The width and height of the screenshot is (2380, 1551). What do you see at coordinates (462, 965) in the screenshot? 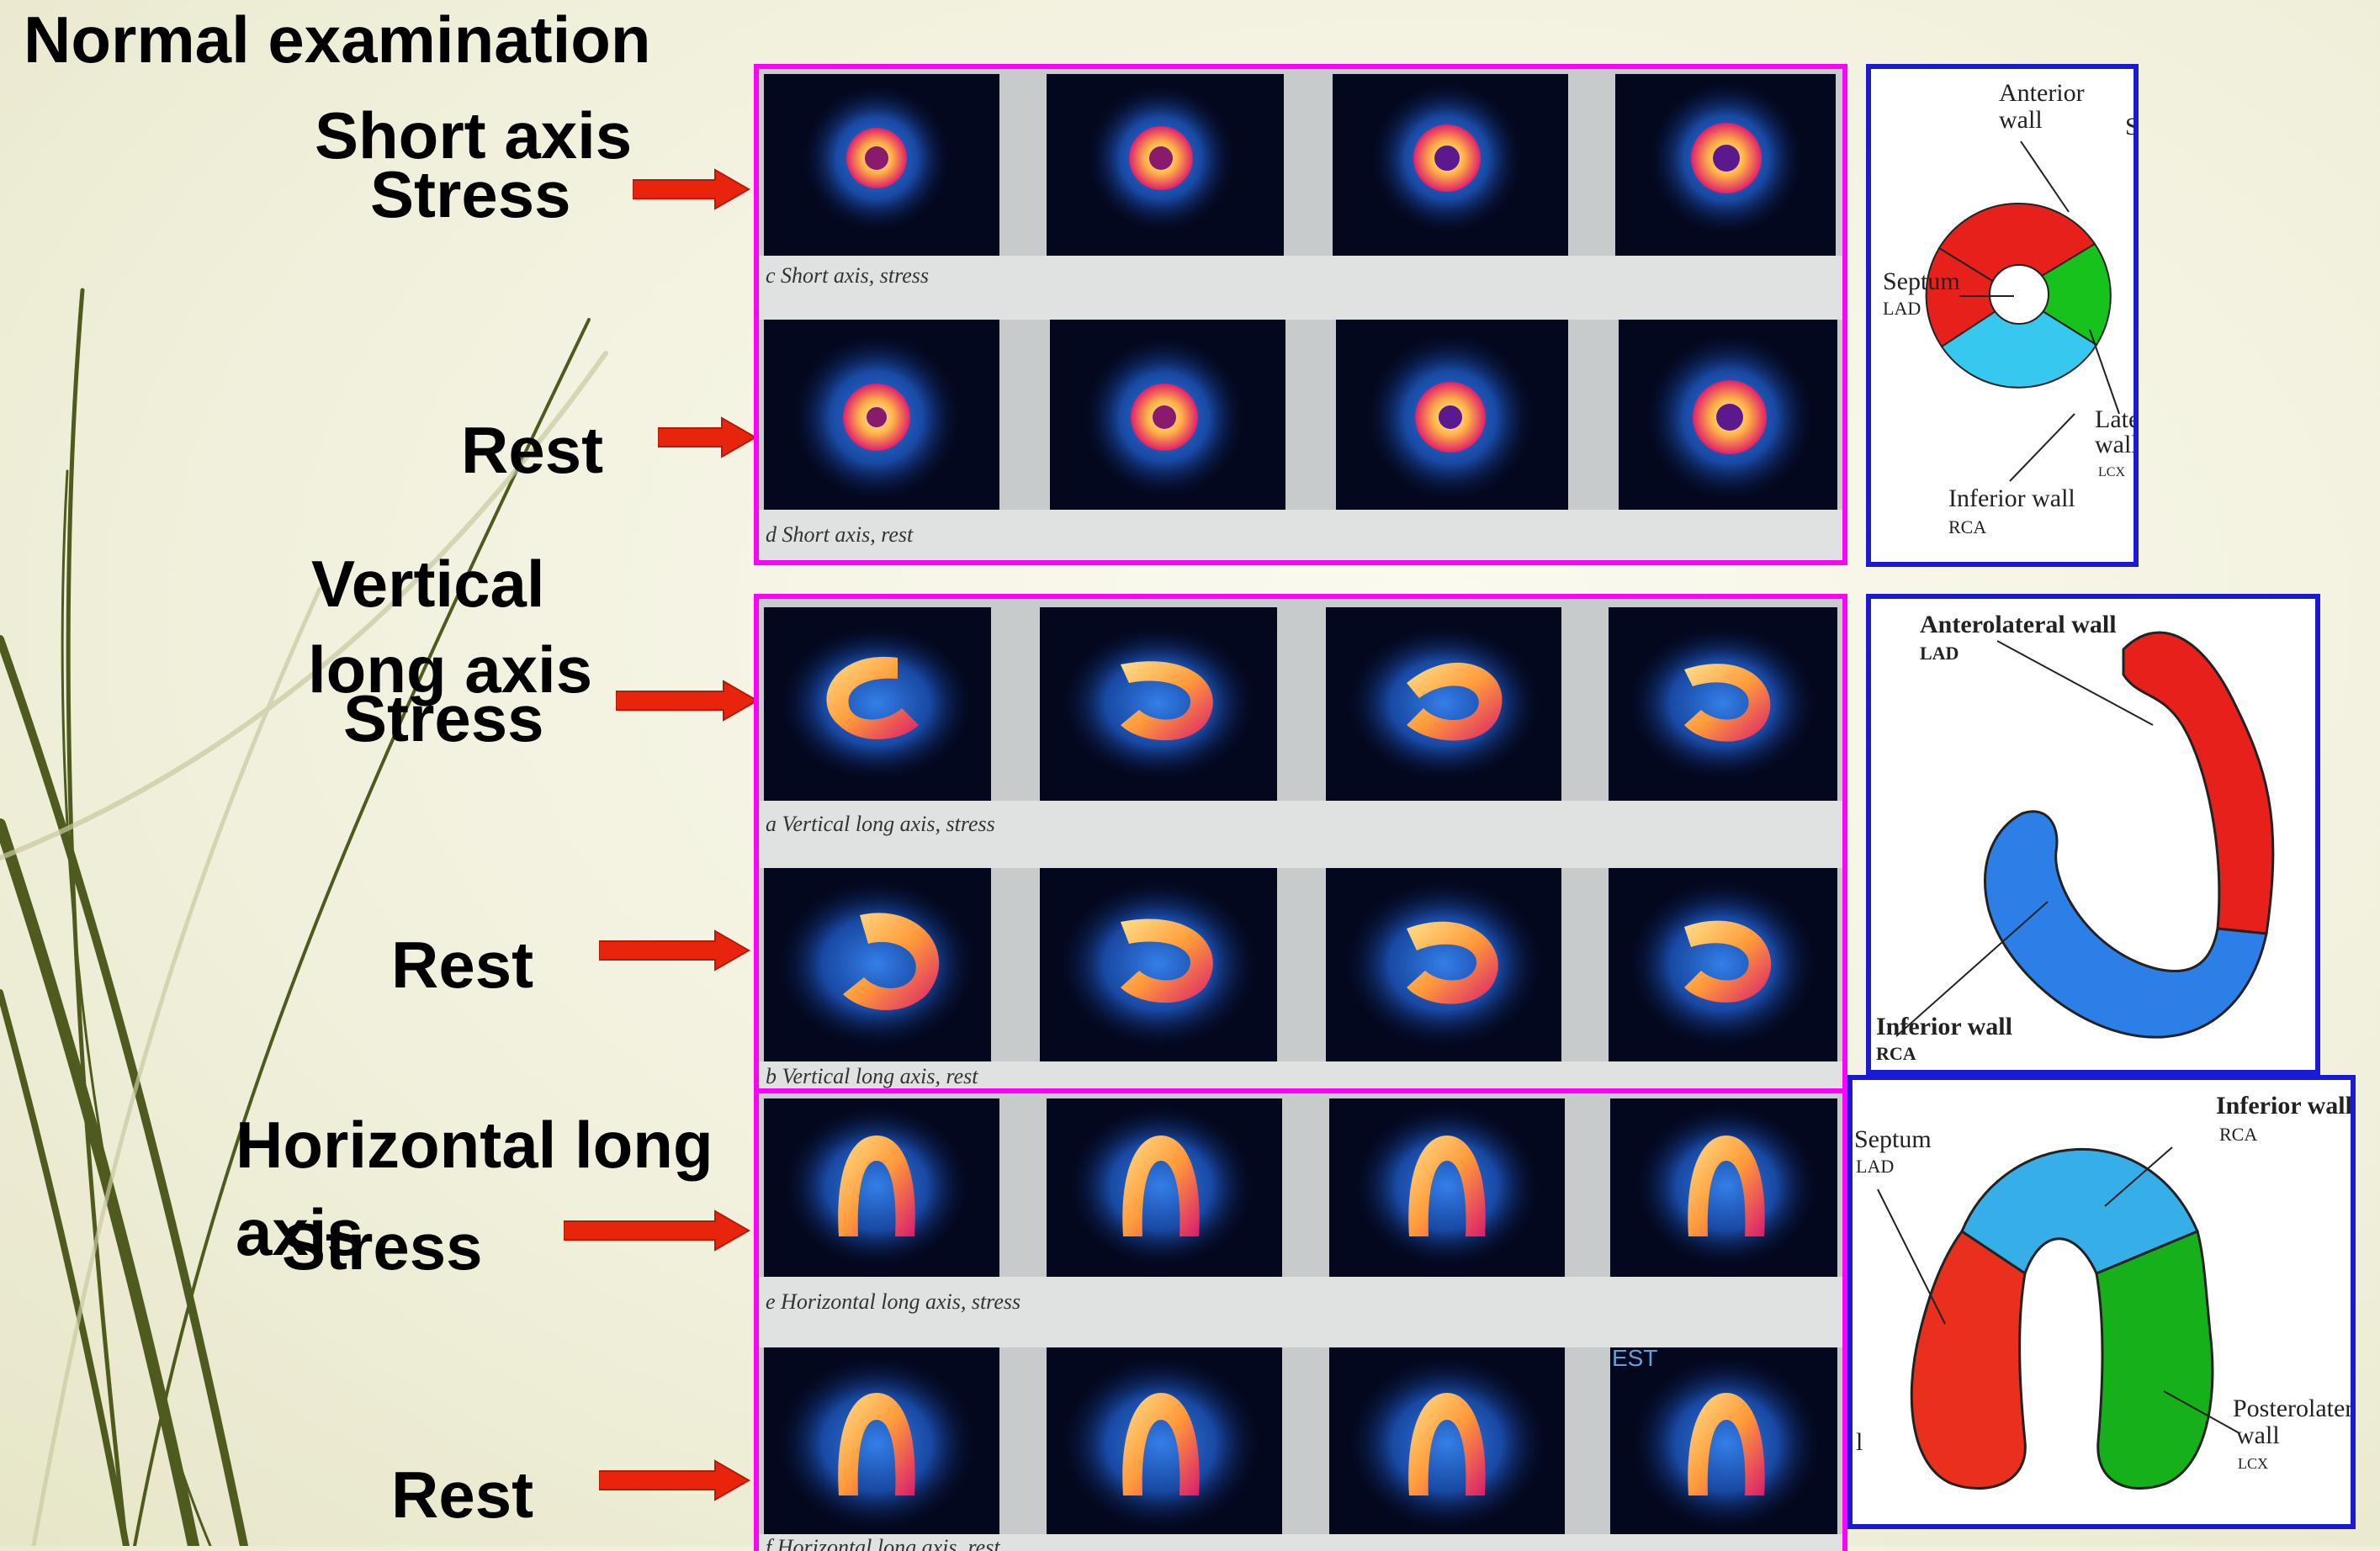
I see `label-vertical-rest: Rest` at bounding box center [462, 965].